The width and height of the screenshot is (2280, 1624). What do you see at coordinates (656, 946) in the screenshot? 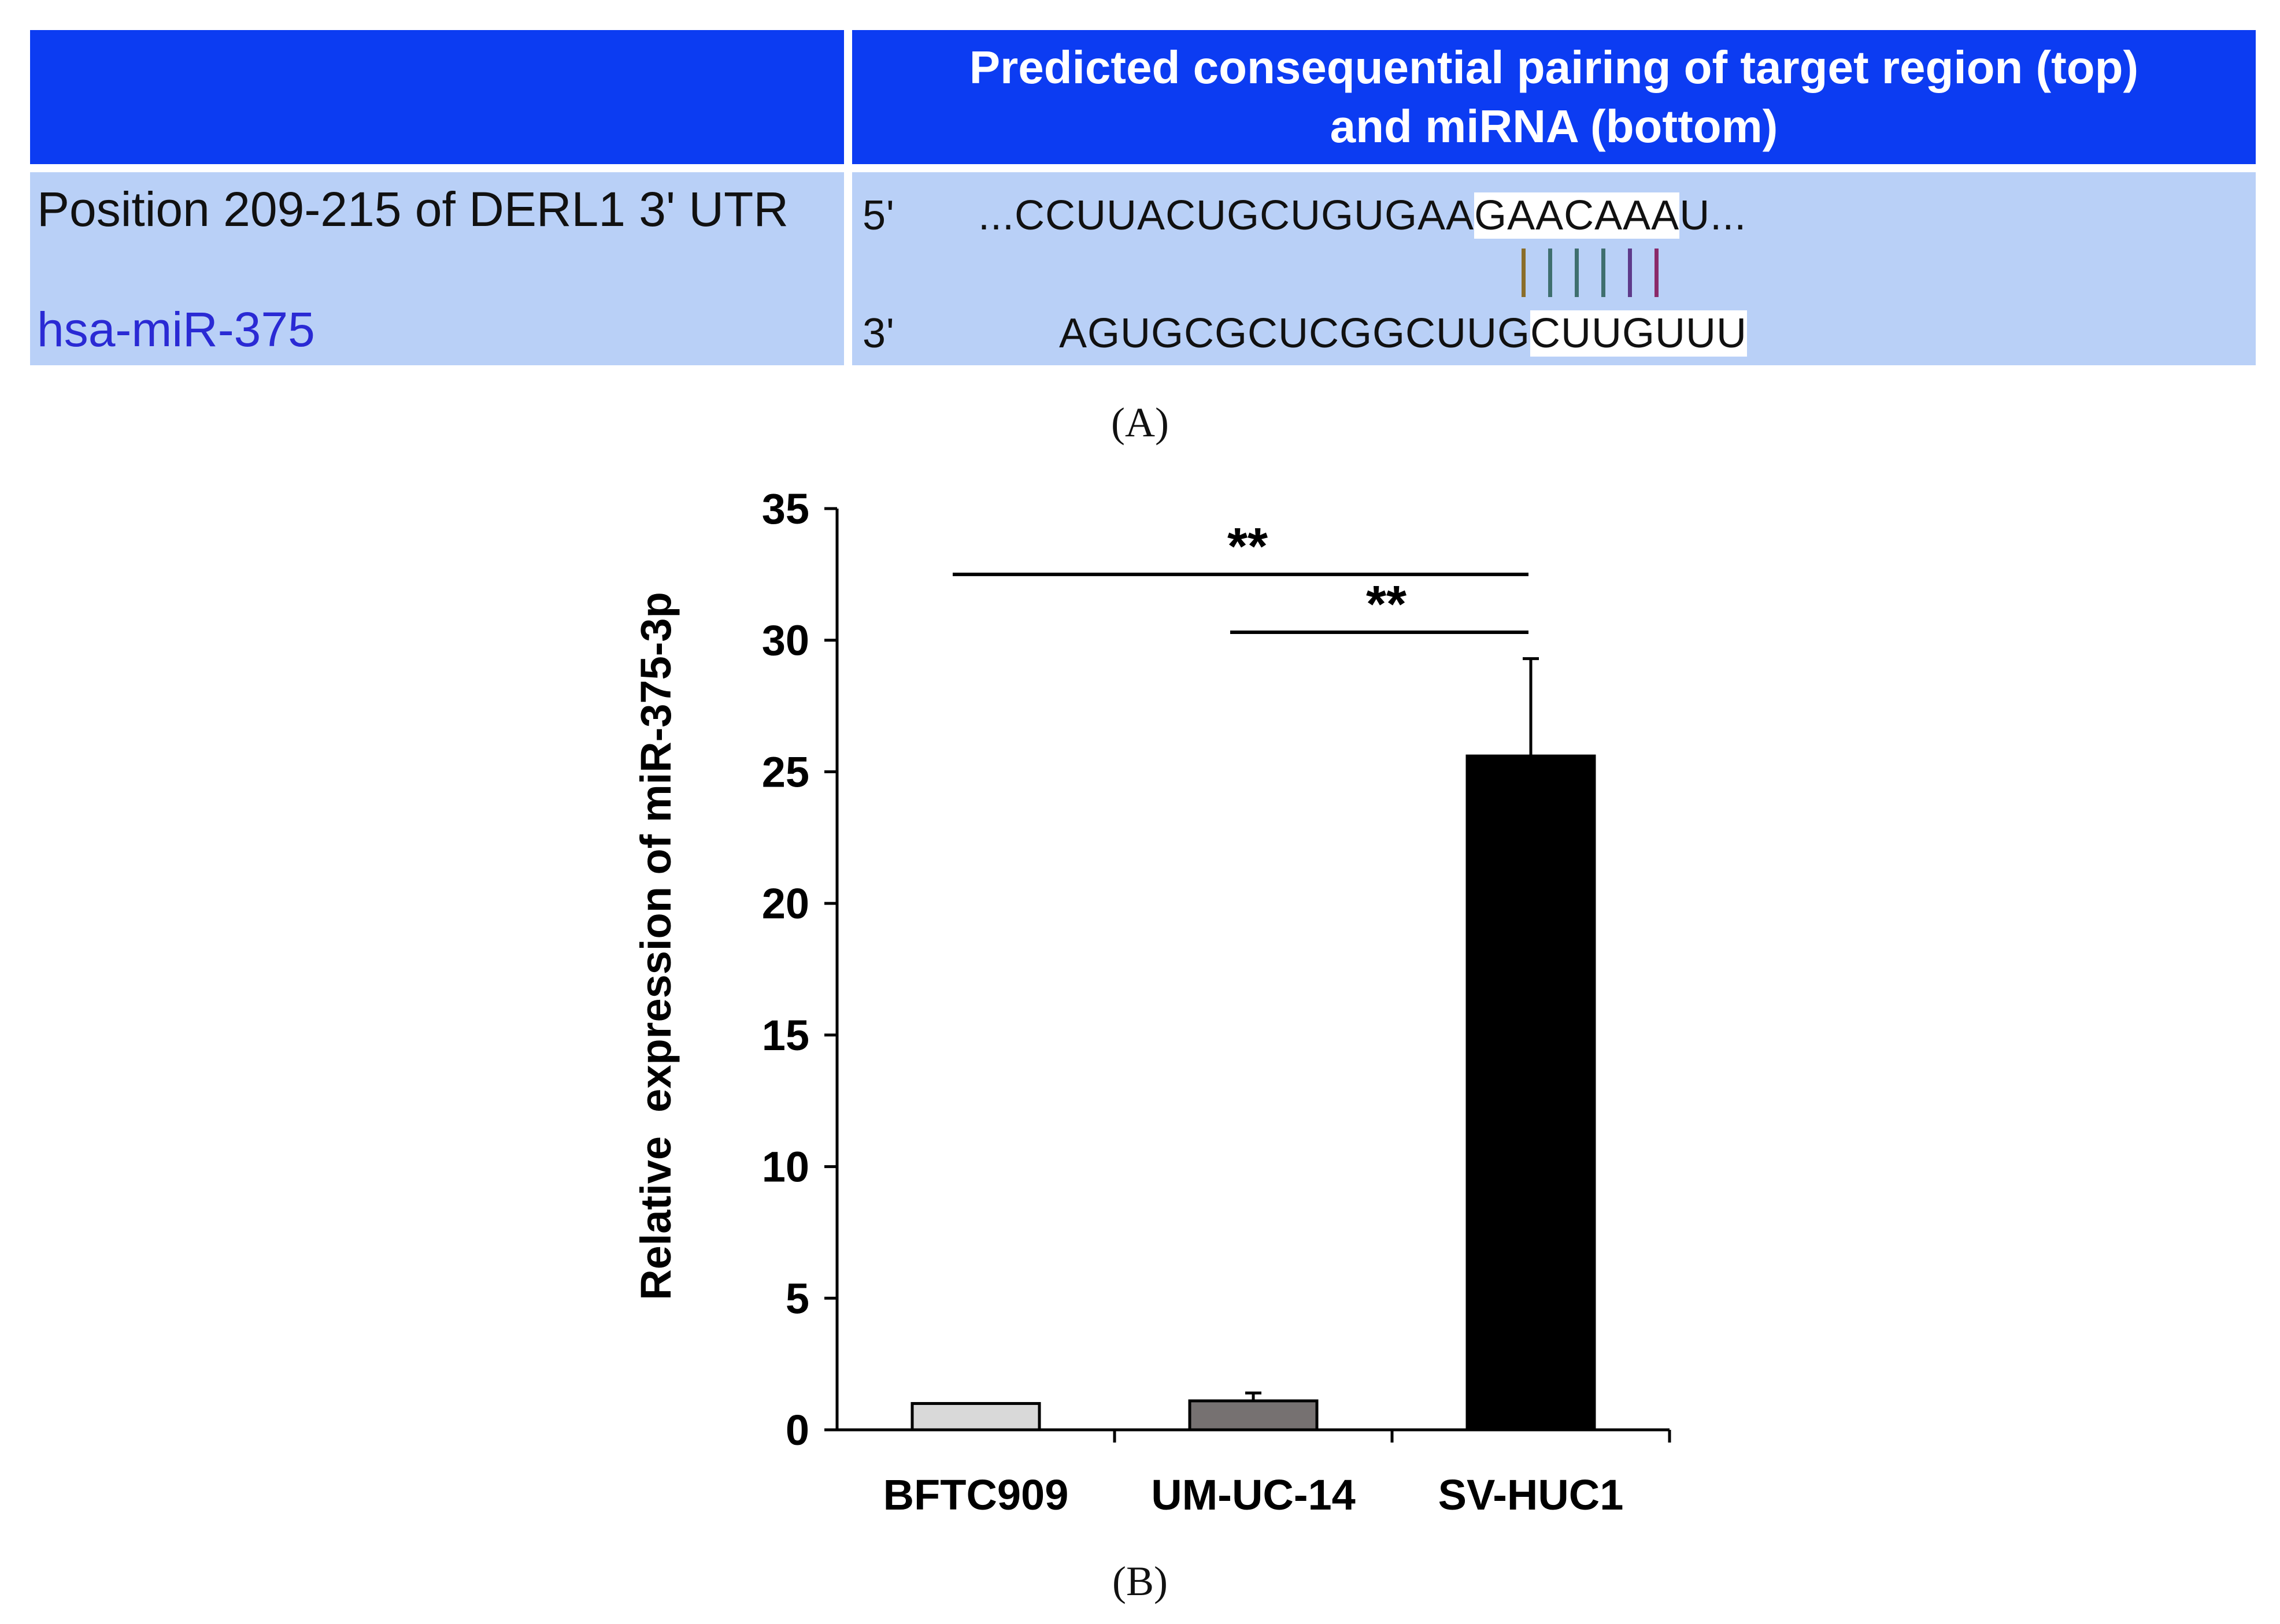
I see `y-axis-label: Relative expression of miR-375-3p` at bounding box center [656, 946].